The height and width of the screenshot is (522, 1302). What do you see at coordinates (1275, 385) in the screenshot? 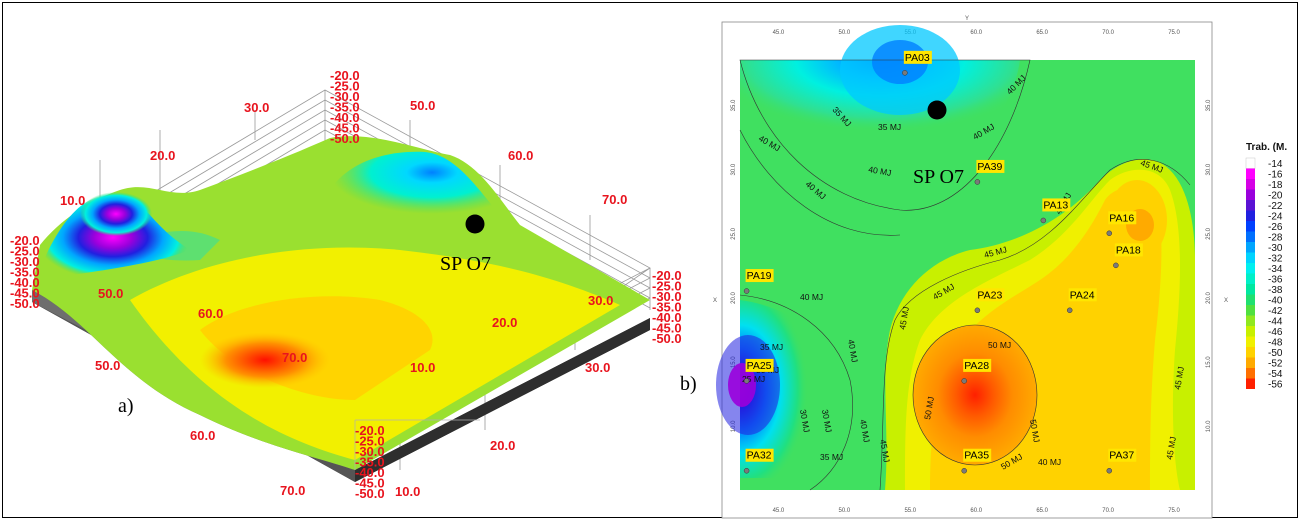
I see `legend-value: -56` at bounding box center [1275, 385].